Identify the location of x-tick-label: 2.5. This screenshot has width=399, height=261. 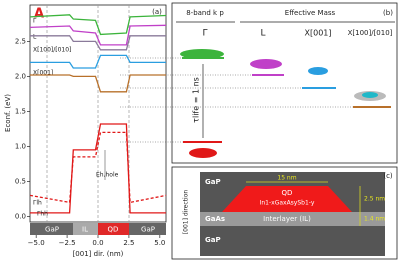
(128, 243).